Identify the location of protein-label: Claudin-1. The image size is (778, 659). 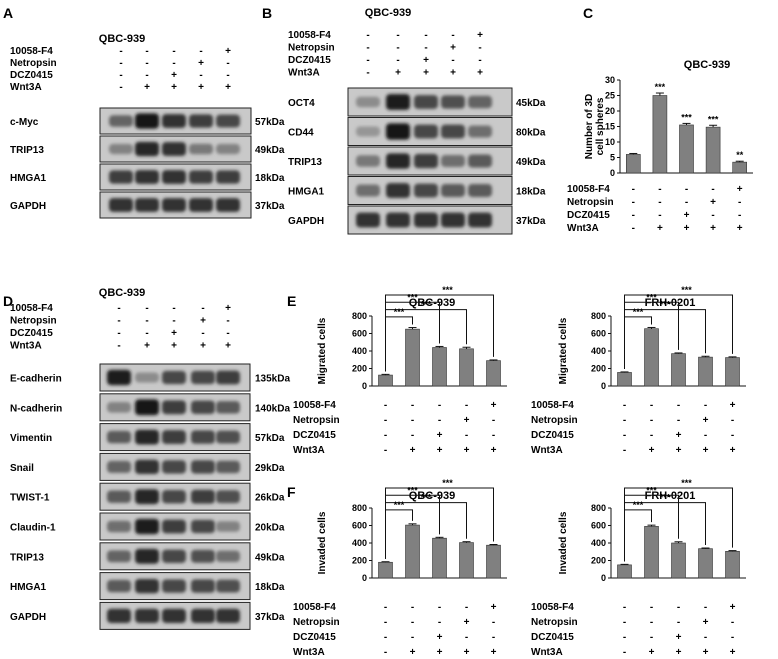
(33, 528).